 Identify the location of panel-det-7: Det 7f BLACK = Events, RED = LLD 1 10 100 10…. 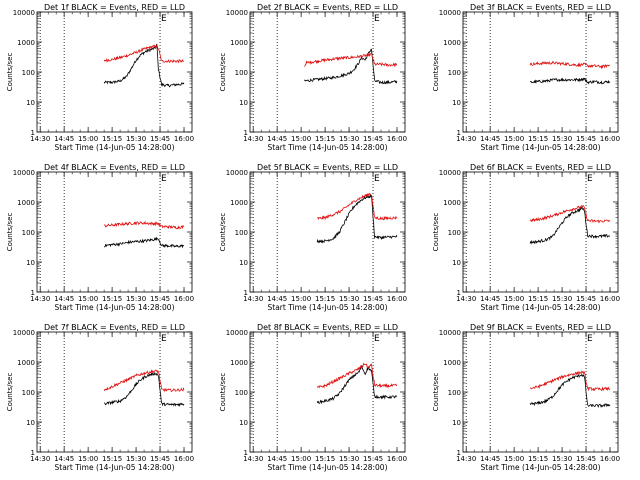
(100, 397).